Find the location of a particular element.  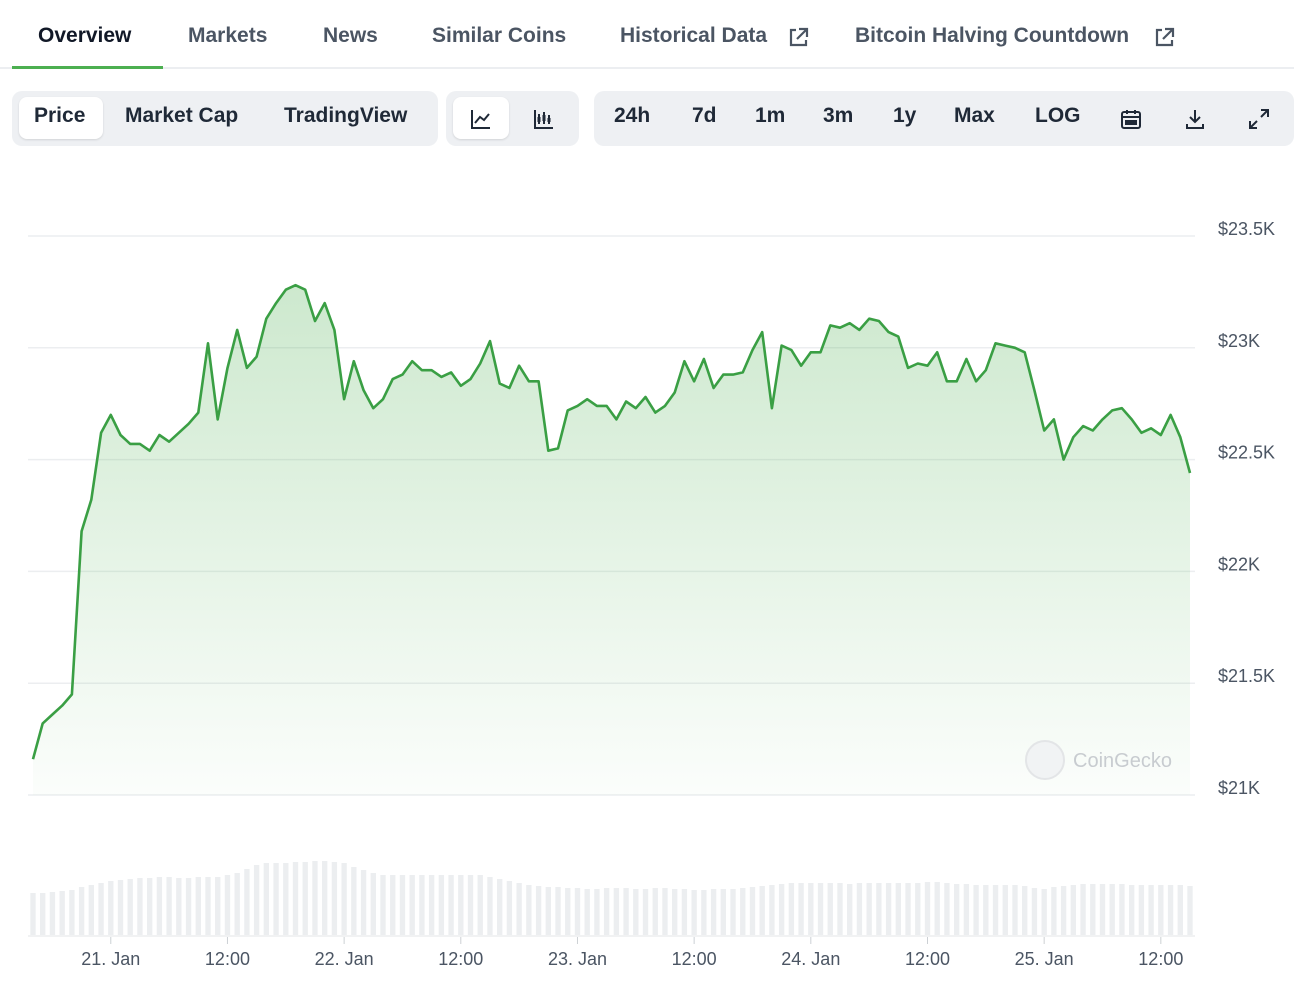

chart-kind-button: Market Cap is located at coordinates (182, 115).